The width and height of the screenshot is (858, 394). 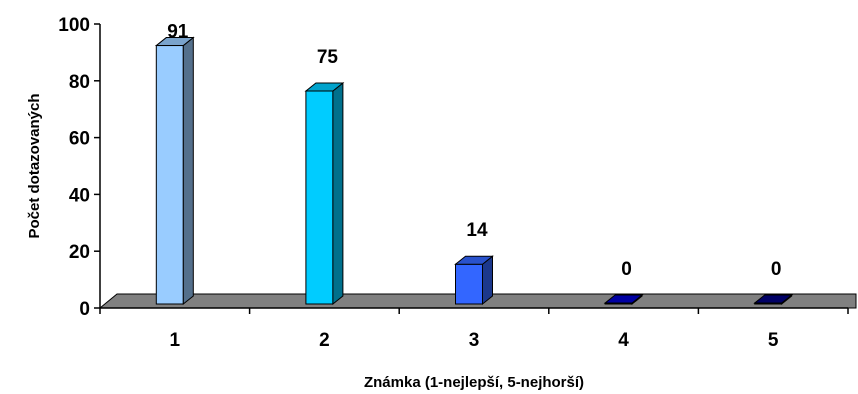 I want to click on data-label: 91, so click(x=178, y=32).